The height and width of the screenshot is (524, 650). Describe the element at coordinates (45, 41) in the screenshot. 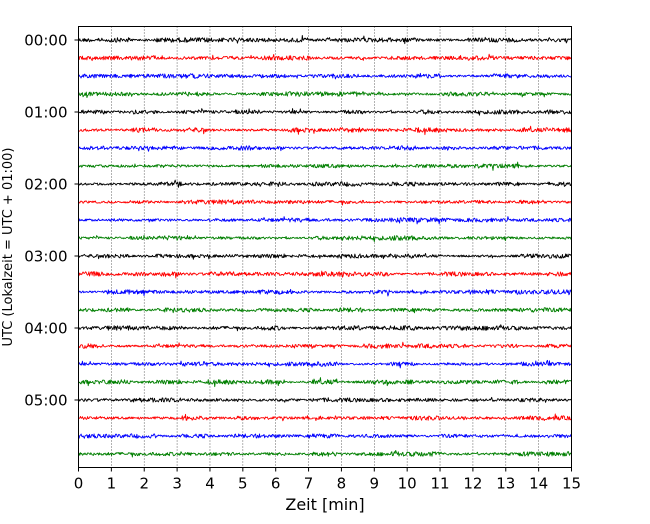

I see `y-tick-label-0: 00:00` at that location.